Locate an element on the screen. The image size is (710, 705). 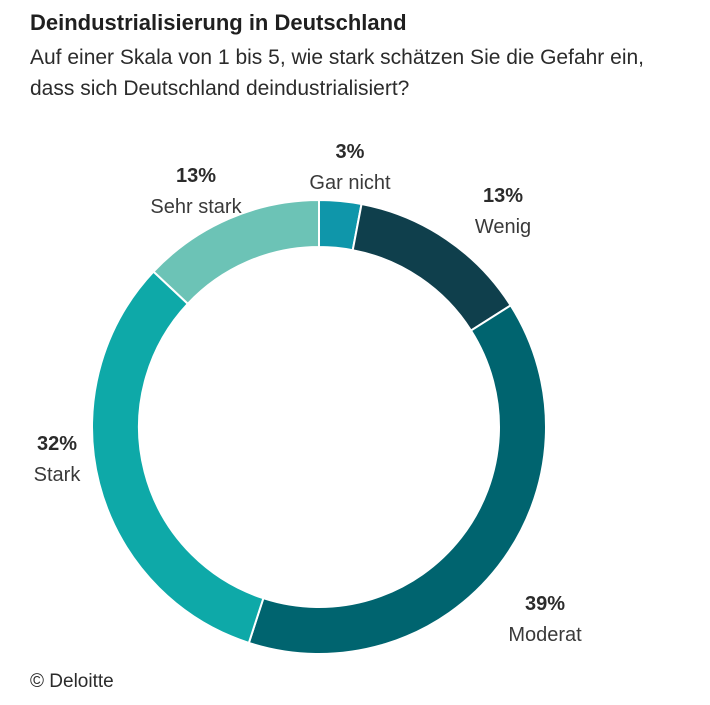
slice-category-label: Gar nicht is located at coordinates (350, 183).